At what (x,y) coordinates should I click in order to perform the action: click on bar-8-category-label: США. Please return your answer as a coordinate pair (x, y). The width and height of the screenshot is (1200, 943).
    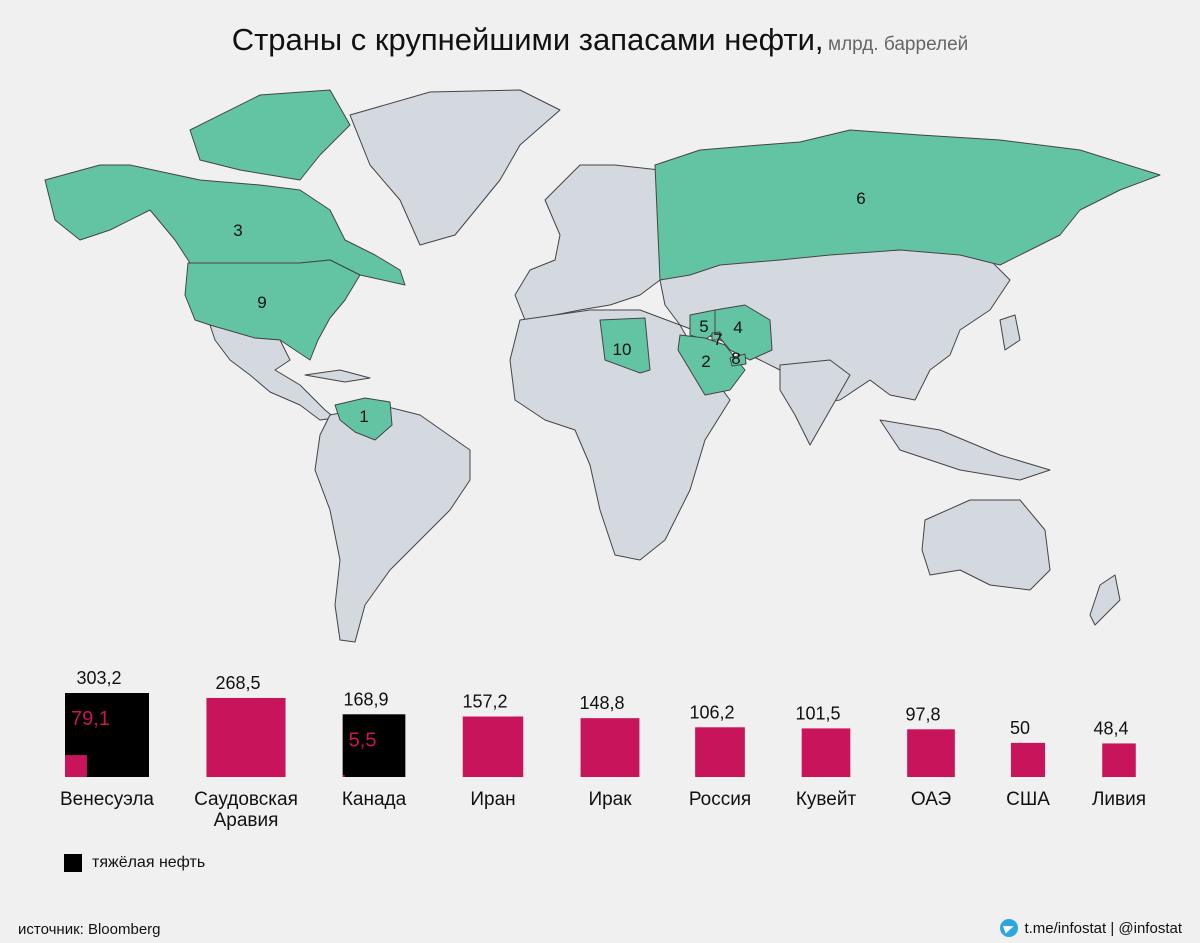
    Looking at the image, I should click on (1028, 799).